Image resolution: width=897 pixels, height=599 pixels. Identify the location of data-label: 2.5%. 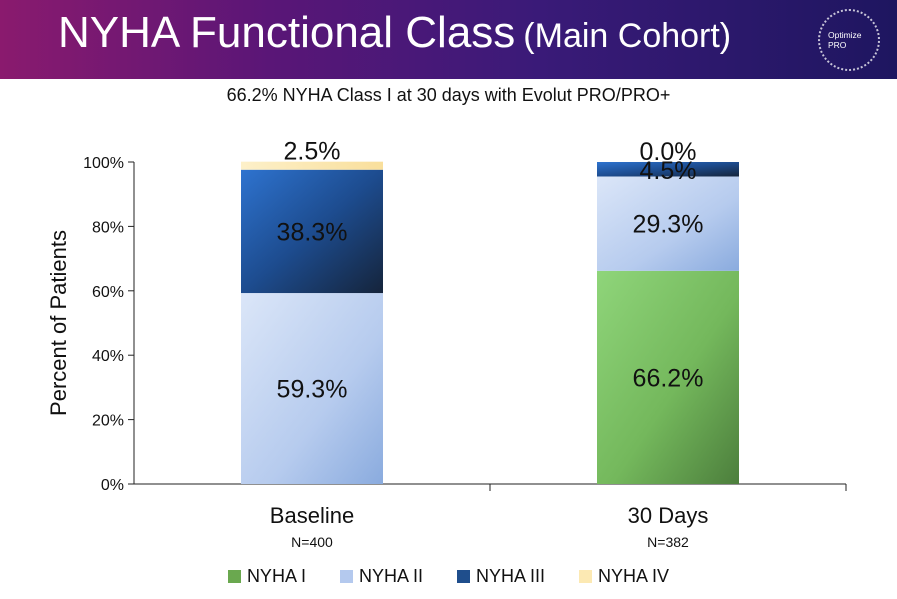
(312, 152).